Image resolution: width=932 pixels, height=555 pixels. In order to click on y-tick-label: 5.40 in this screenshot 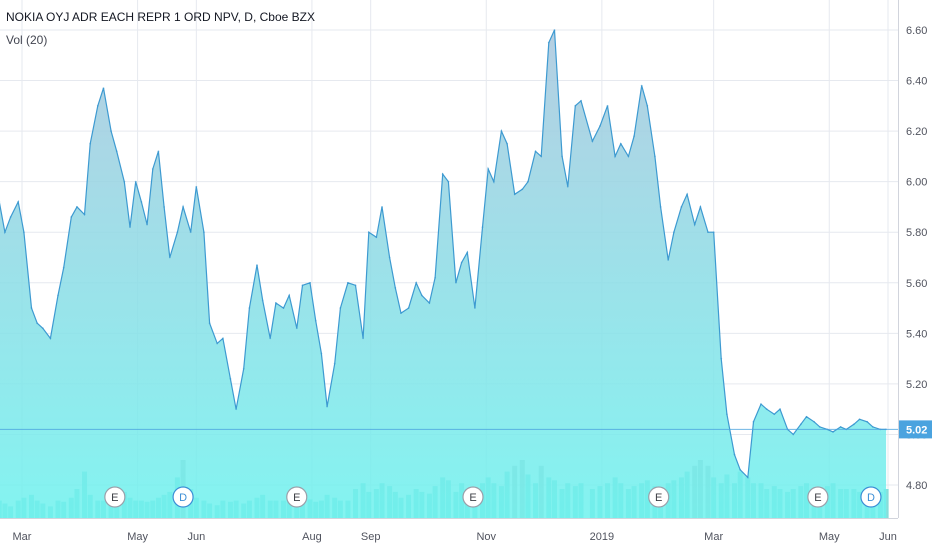, I will do `click(916, 334)`.